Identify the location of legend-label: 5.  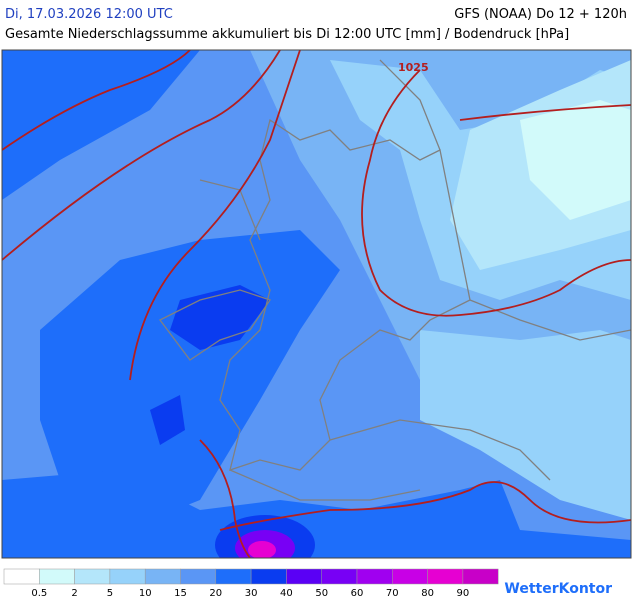
(110, 593).